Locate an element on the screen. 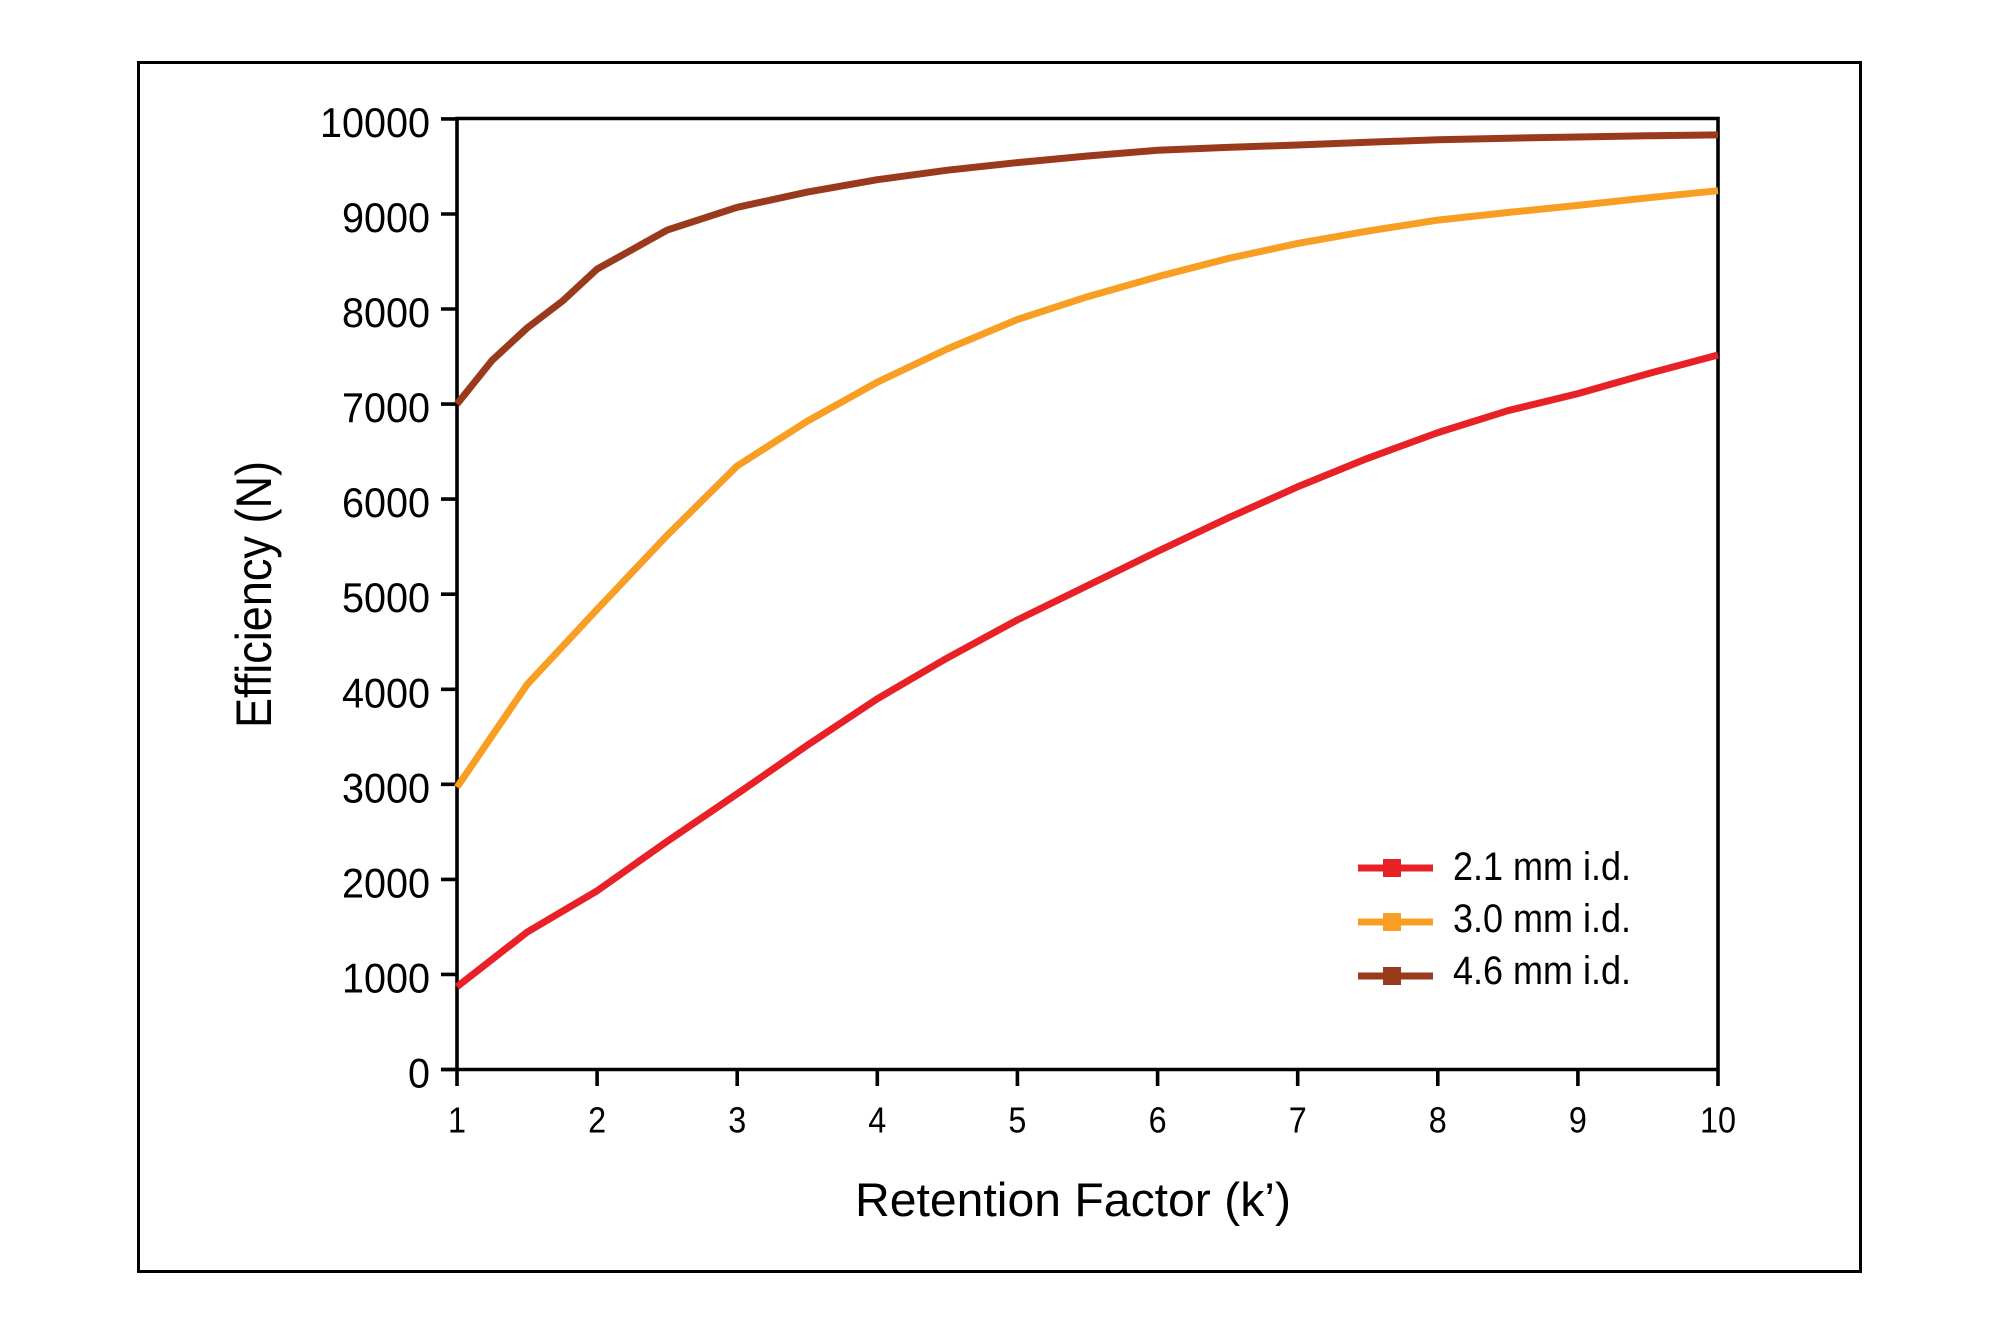 Image resolution: width=2000 pixels, height=1333 pixels. svg-text: 1000 is located at coordinates (386, 977).